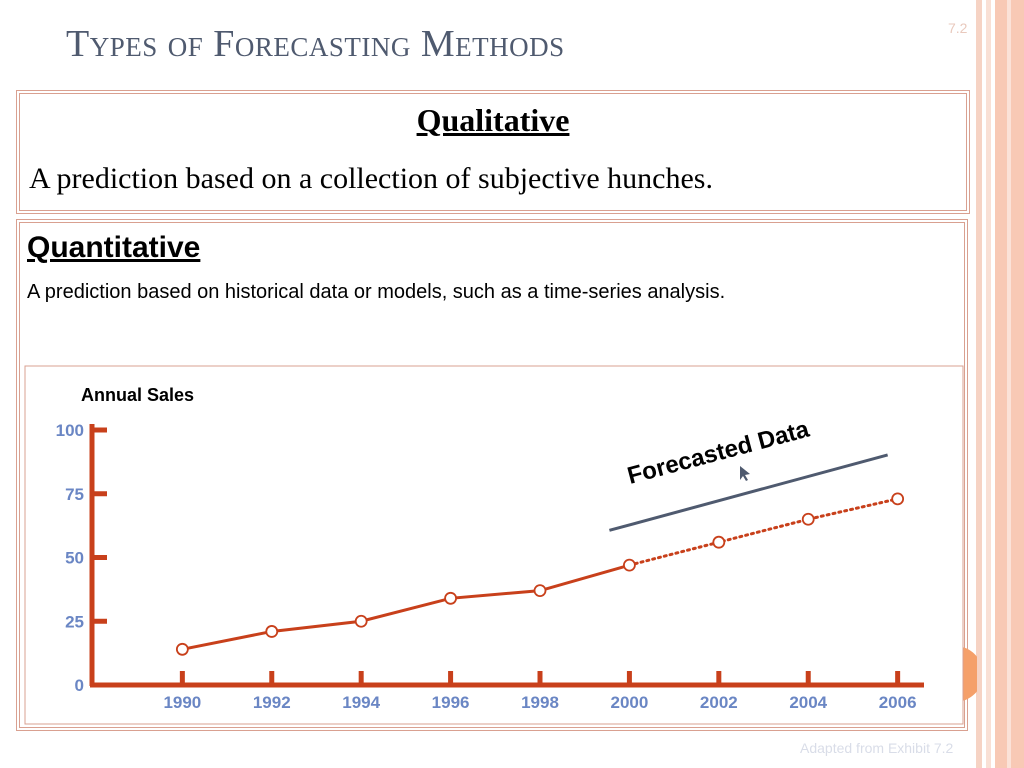 Image resolution: width=1024 pixels, height=768 pixels. Describe the element at coordinates (808, 702) in the screenshot. I see `x-tick-label: 2004` at that location.